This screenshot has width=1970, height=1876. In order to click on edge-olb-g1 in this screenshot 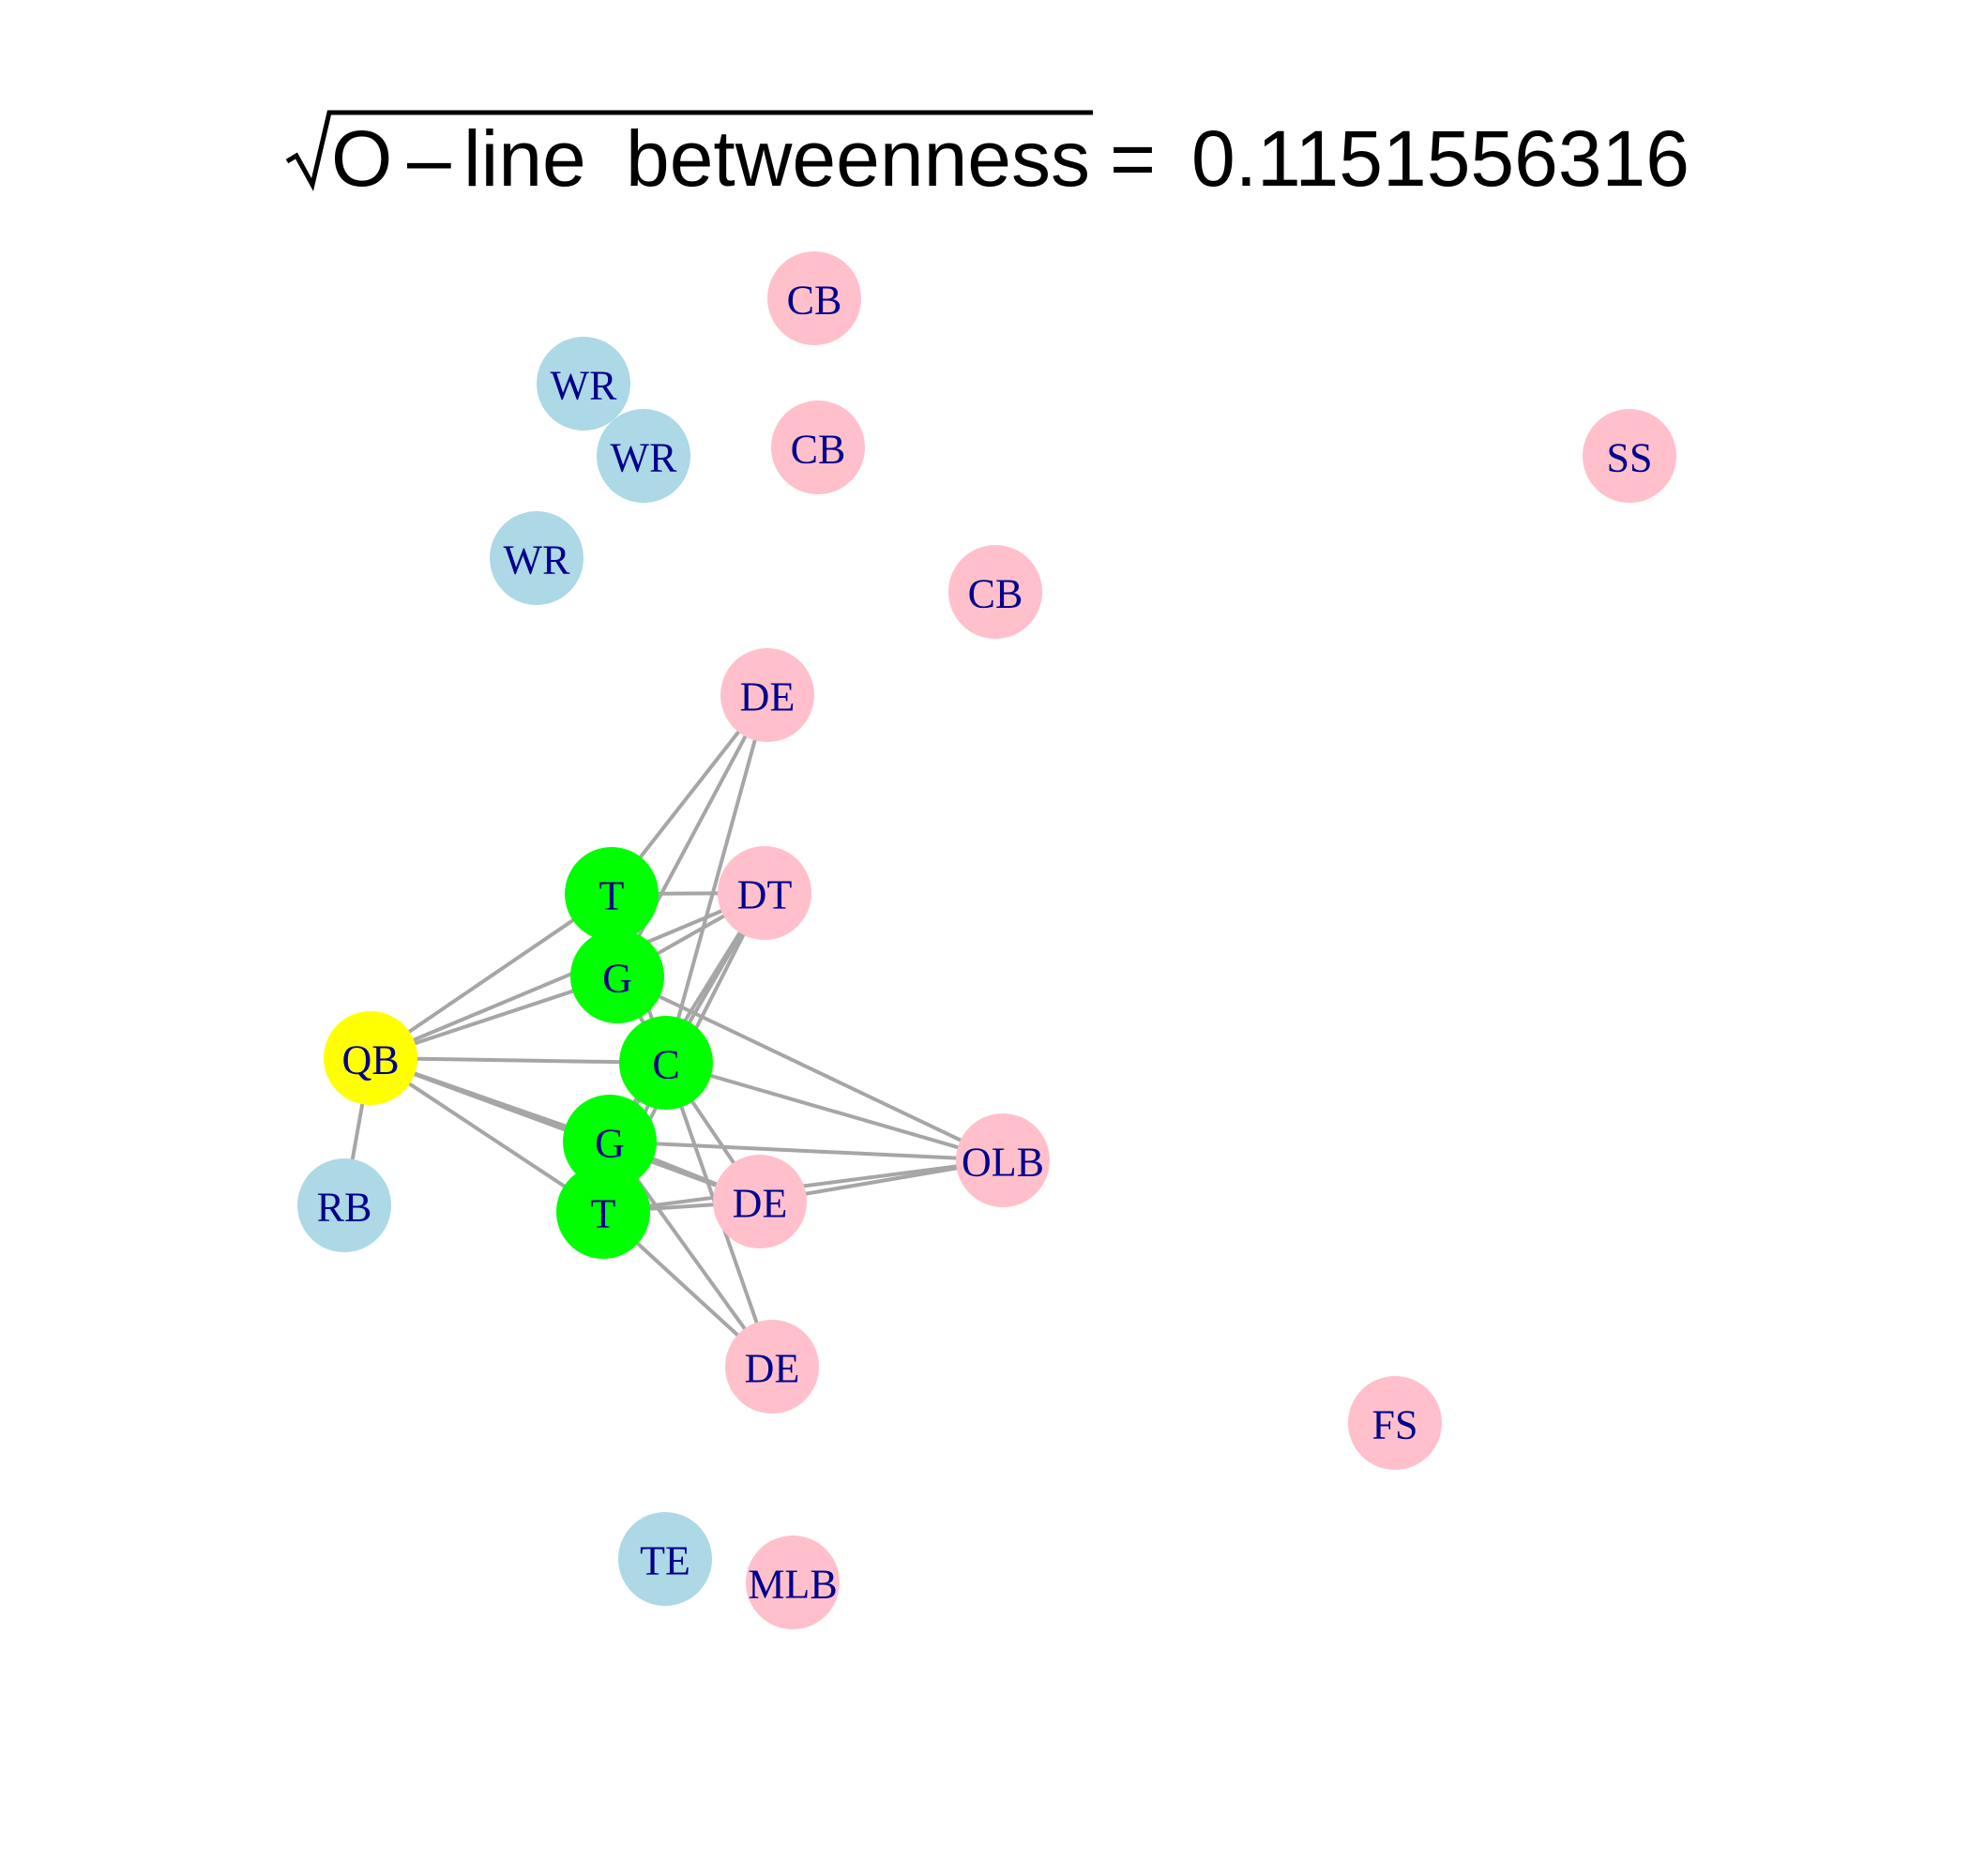, I will do `click(810, 1068)`.